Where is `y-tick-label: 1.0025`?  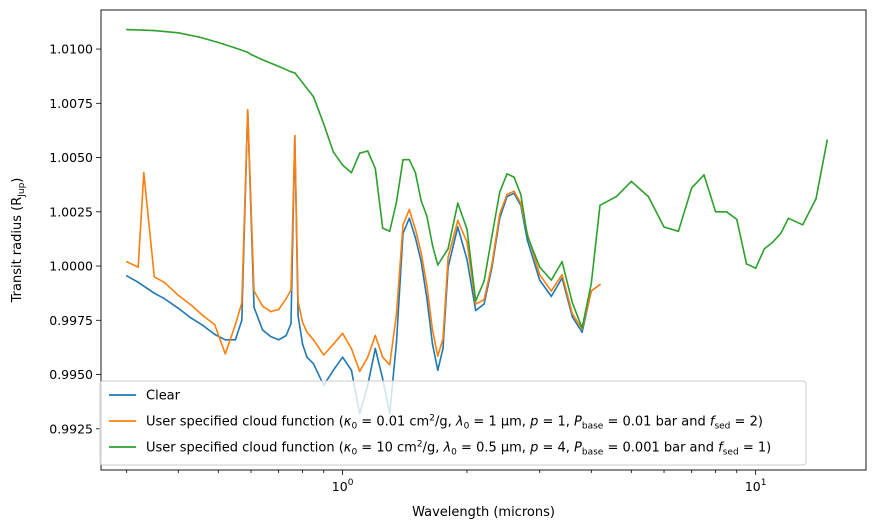 y-tick-label: 1.0025 is located at coordinates (71, 211).